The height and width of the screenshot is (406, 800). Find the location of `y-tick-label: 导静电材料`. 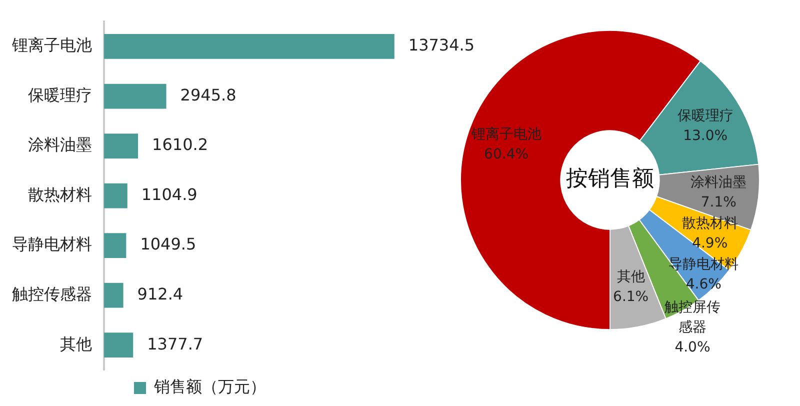

y-tick-label: 导静电材料 is located at coordinates (52, 244).